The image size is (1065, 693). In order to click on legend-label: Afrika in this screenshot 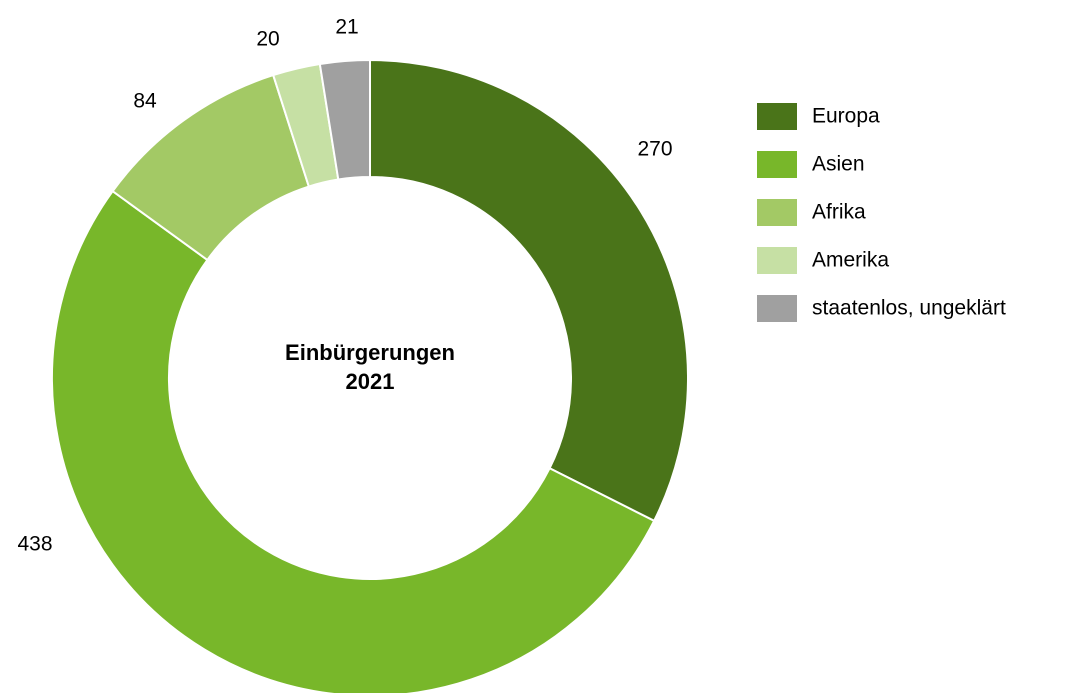, I will do `click(839, 212)`.